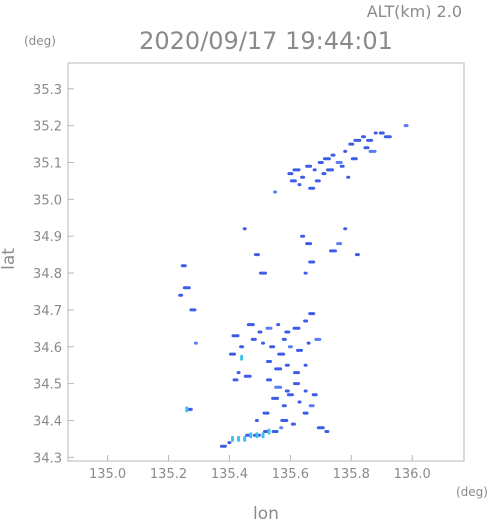 Image resolution: width=491 pixels, height=521 pixels. I want to click on x-tick-label: 135.6, so click(290, 474).